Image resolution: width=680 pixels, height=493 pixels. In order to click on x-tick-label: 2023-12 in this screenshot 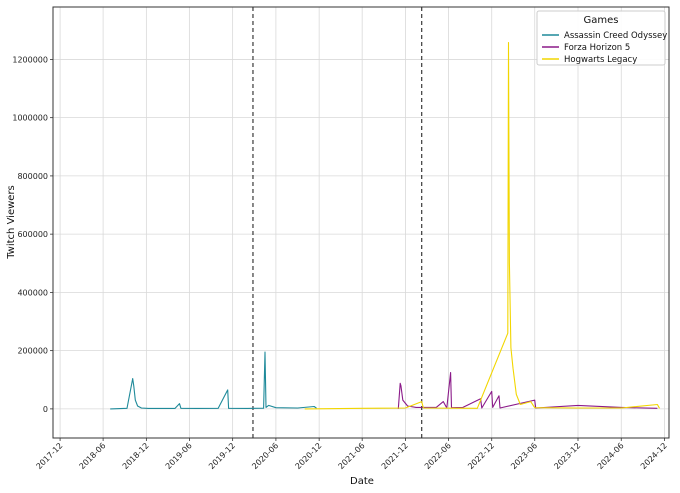, I will do `click(567, 456)`.